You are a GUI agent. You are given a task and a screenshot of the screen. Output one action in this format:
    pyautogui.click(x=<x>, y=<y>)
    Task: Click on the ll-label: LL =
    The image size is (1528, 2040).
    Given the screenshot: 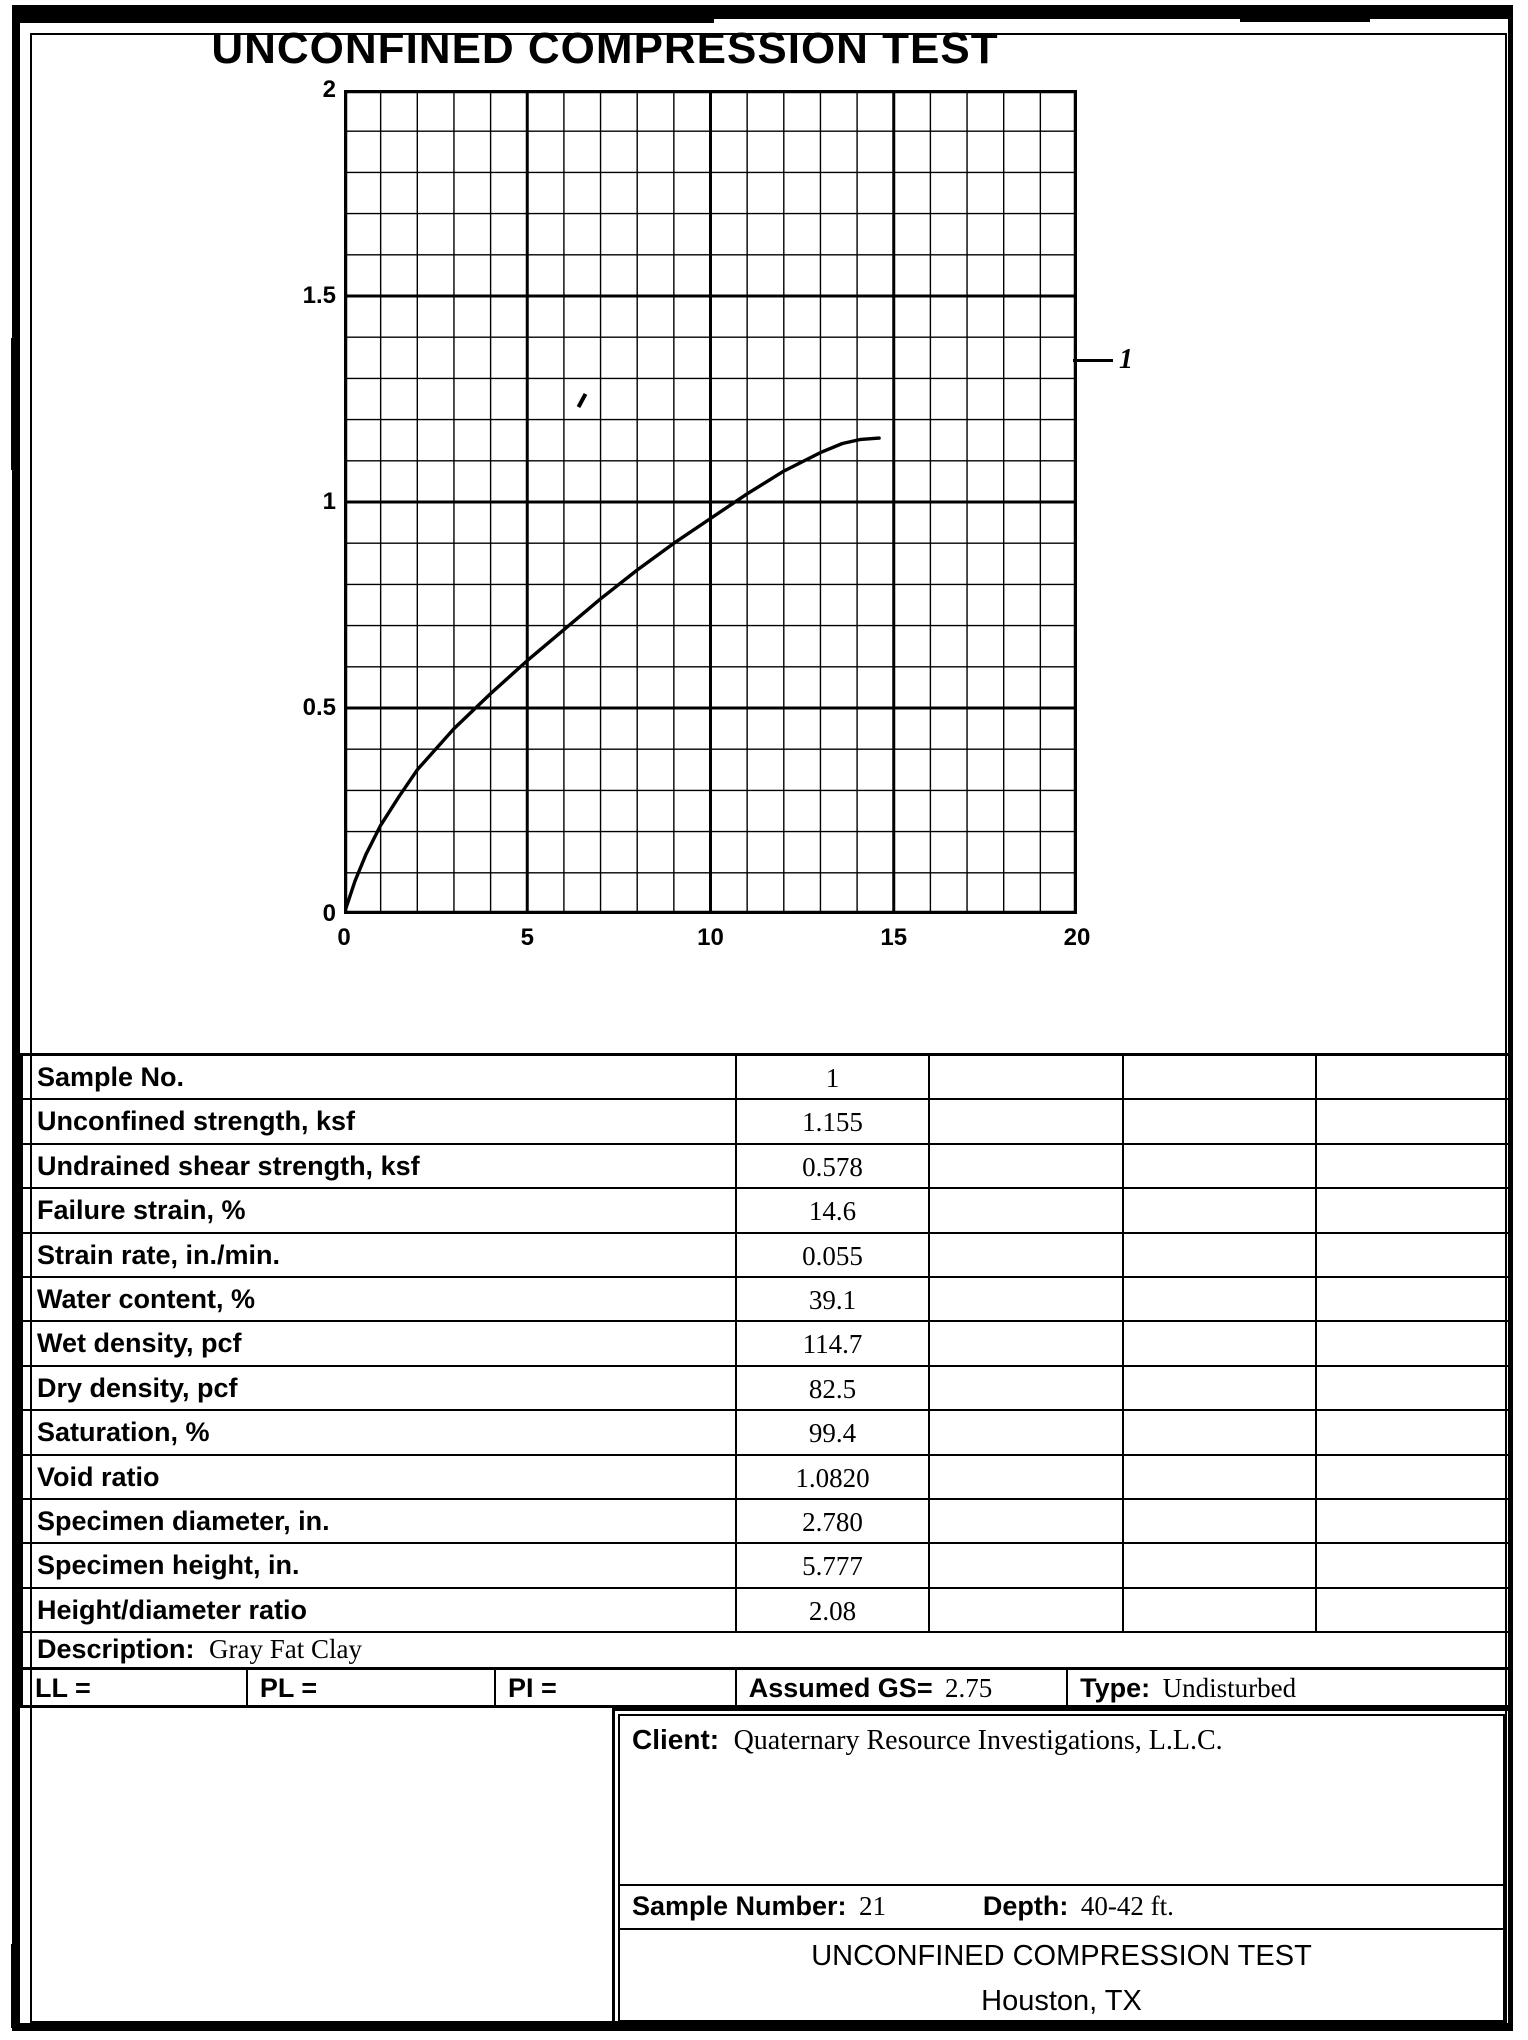 What is the action you would take?
    pyautogui.click(x=63, y=1688)
    